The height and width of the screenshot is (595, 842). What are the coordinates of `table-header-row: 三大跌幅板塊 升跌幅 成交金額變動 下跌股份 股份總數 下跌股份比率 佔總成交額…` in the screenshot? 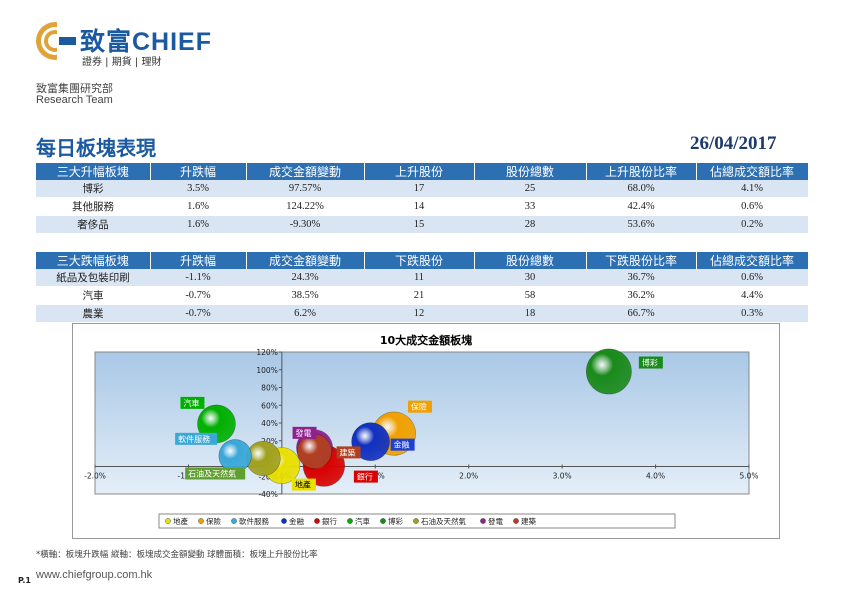 It's located at (422, 260).